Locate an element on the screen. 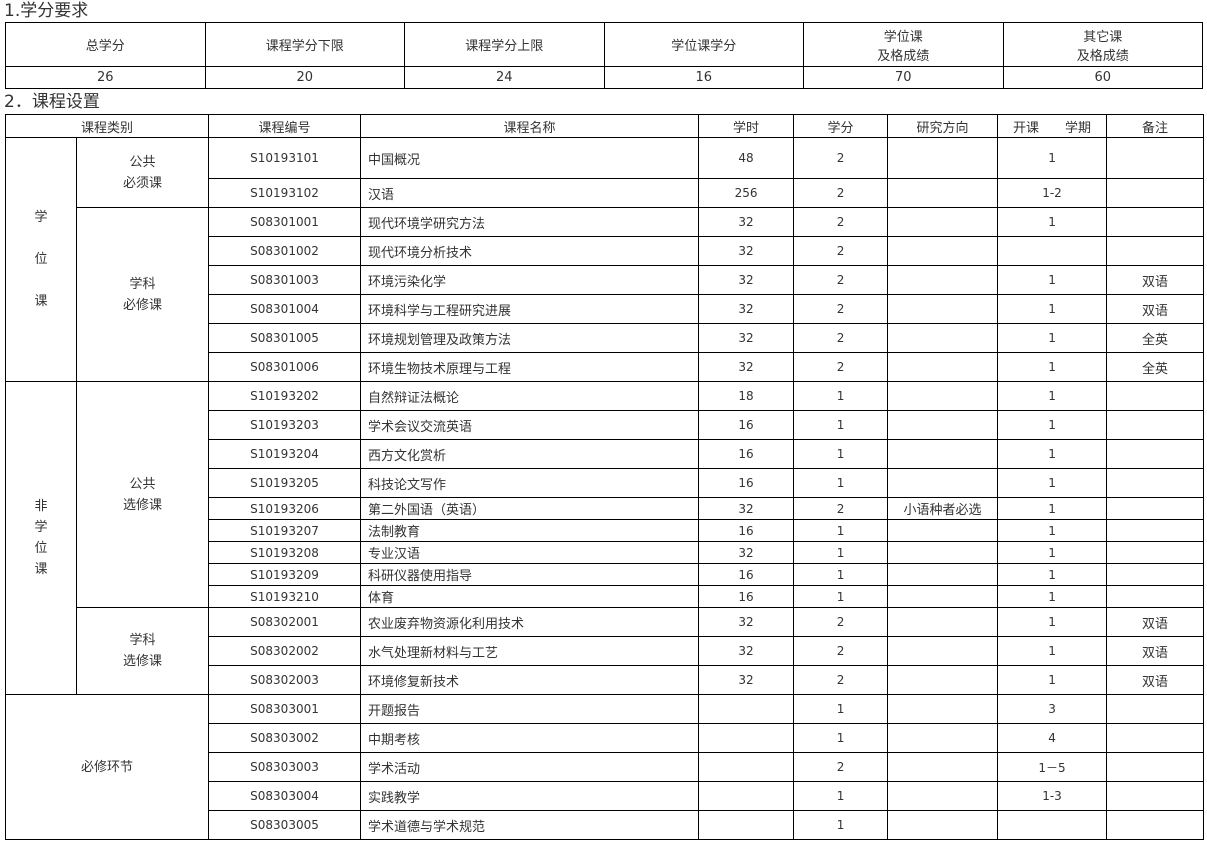  credit-value: 16 is located at coordinates (703, 77).